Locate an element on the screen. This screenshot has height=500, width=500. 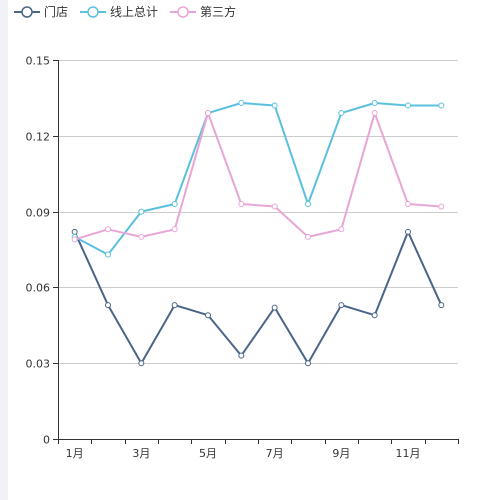
x-tick-label: 1月 is located at coordinates (75, 453).